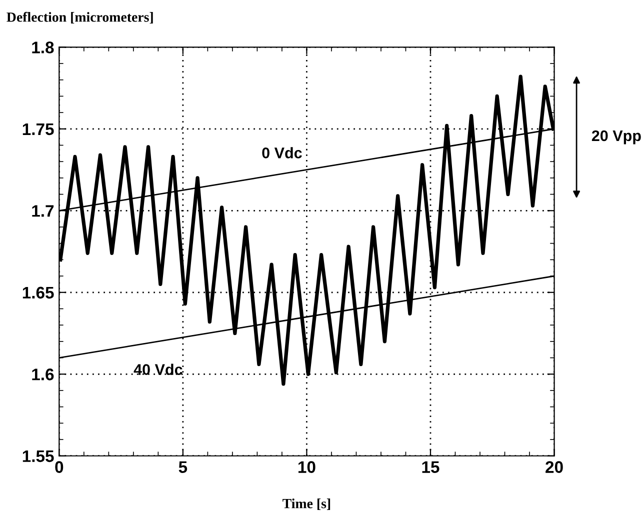 Image resolution: width=643 pixels, height=524 pixels. What do you see at coordinates (282, 152) in the screenshot?
I see `series-label: 0 Vdc` at bounding box center [282, 152].